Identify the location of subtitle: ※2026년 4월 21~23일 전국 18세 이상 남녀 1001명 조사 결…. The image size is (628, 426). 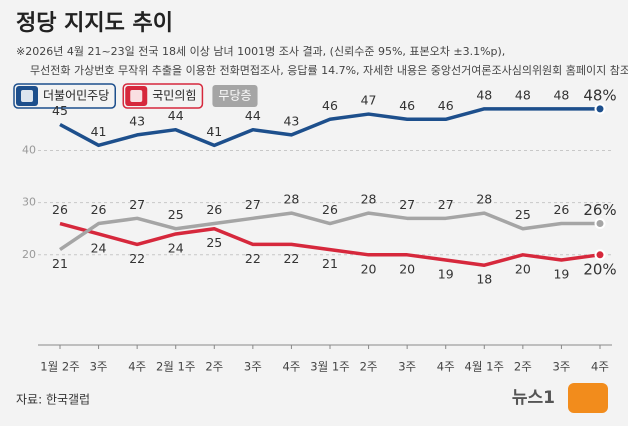
(260, 51).